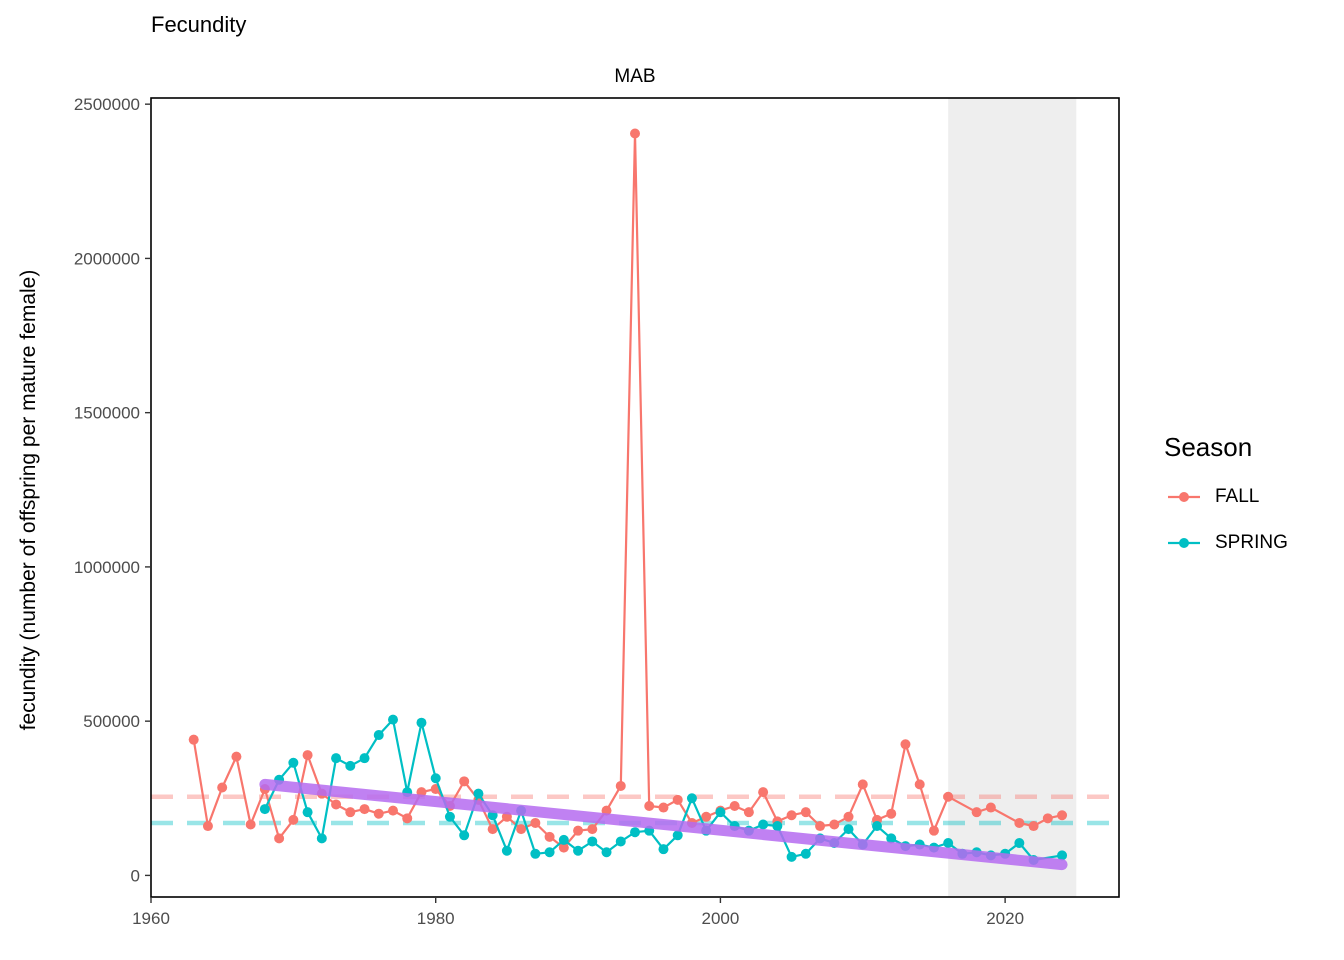  What do you see at coordinates (107, 413) in the screenshot?
I see `y-tick-label: 1500000` at bounding box center [107, 413].